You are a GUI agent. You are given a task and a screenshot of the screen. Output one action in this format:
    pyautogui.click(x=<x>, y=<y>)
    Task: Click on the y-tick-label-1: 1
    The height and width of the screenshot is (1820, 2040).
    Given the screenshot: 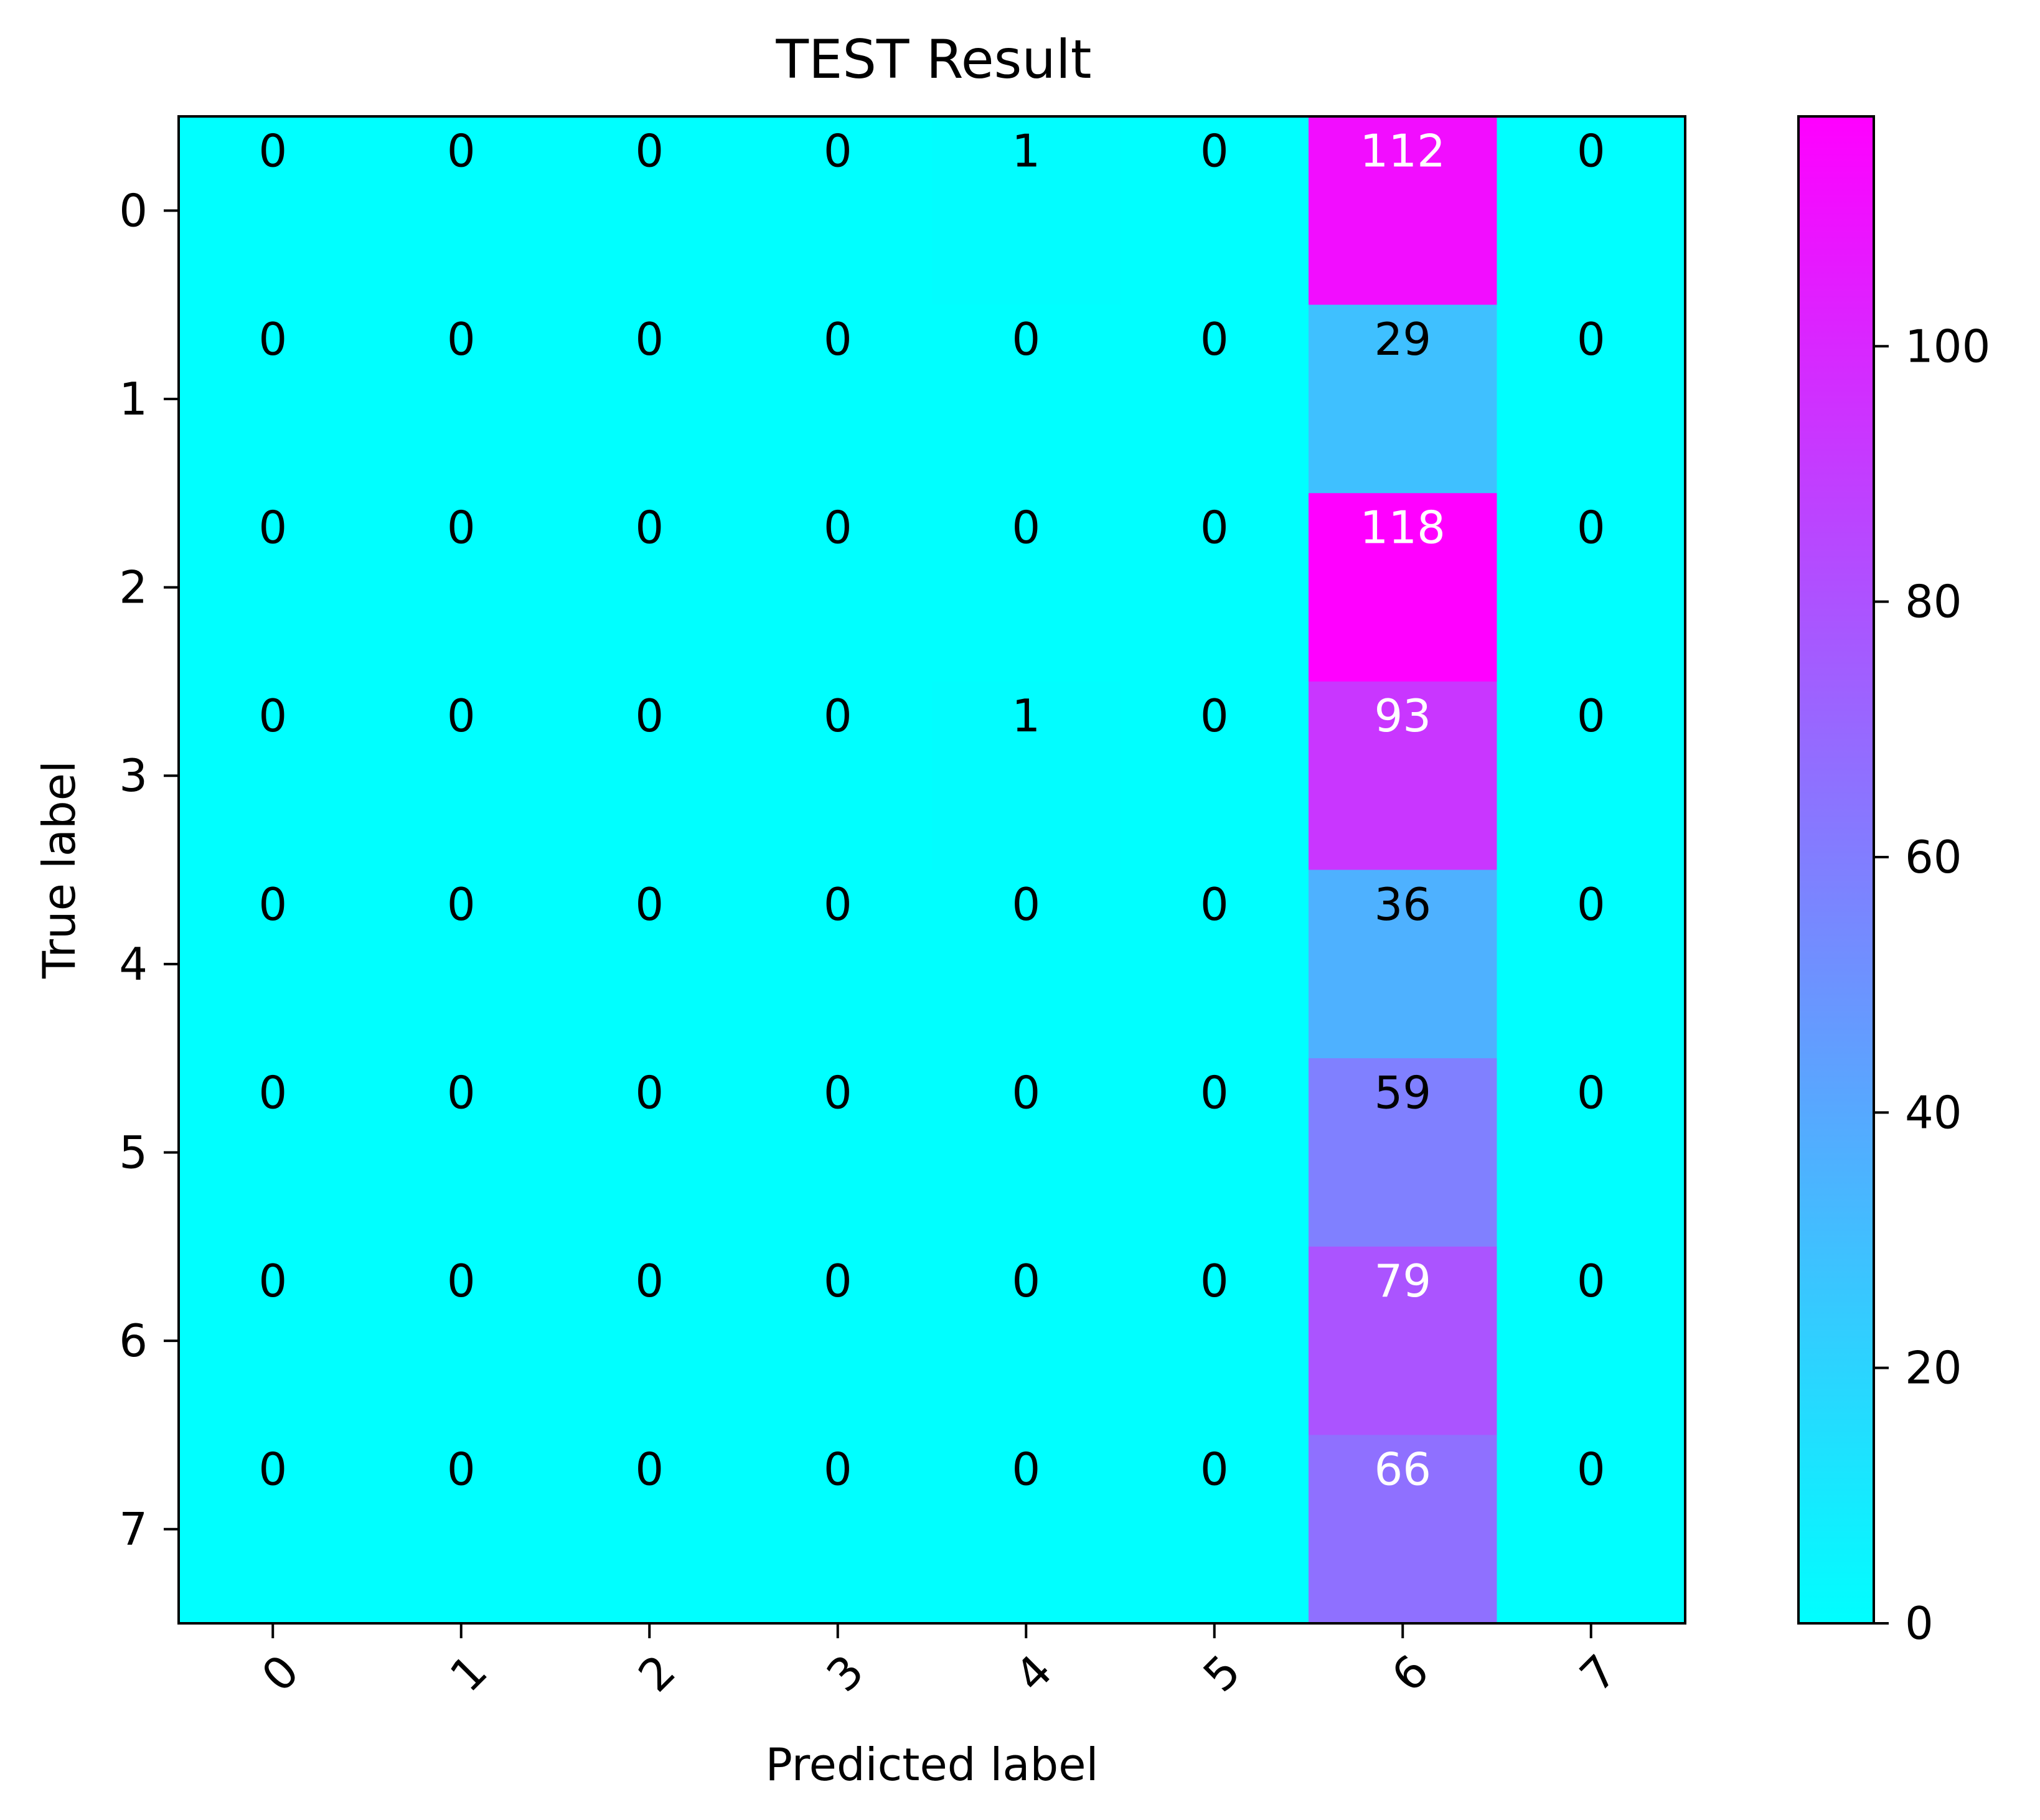 What is the action you would take?
    pyautogui.click(x=133, y=399)
    